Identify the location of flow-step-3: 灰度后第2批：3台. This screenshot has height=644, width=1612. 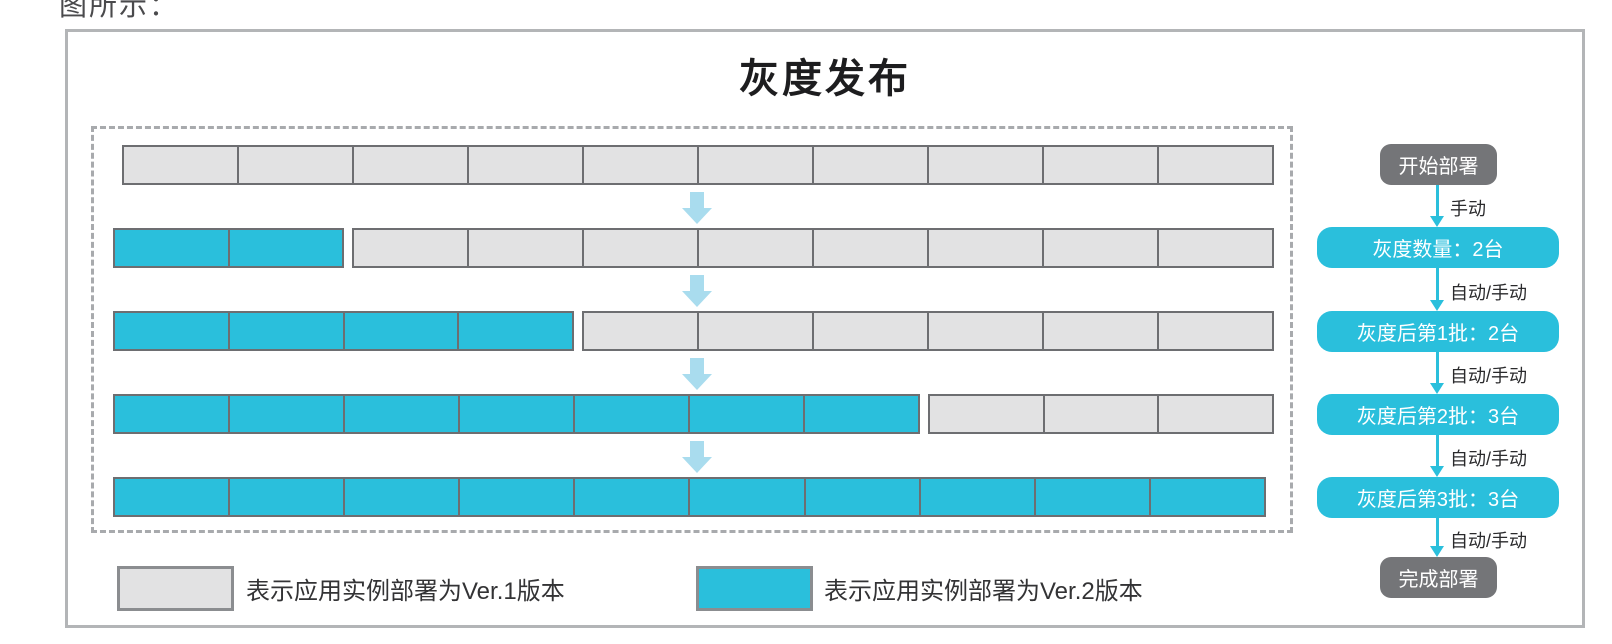
(1438, 414).